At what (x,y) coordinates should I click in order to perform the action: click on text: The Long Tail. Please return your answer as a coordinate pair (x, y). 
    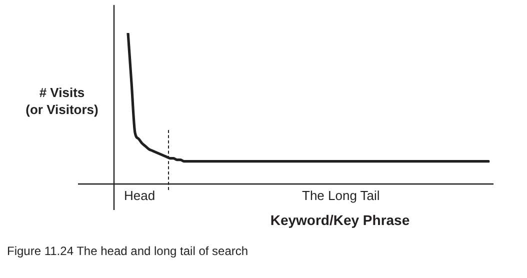
    Looking at the image, I should click on (341, 195).